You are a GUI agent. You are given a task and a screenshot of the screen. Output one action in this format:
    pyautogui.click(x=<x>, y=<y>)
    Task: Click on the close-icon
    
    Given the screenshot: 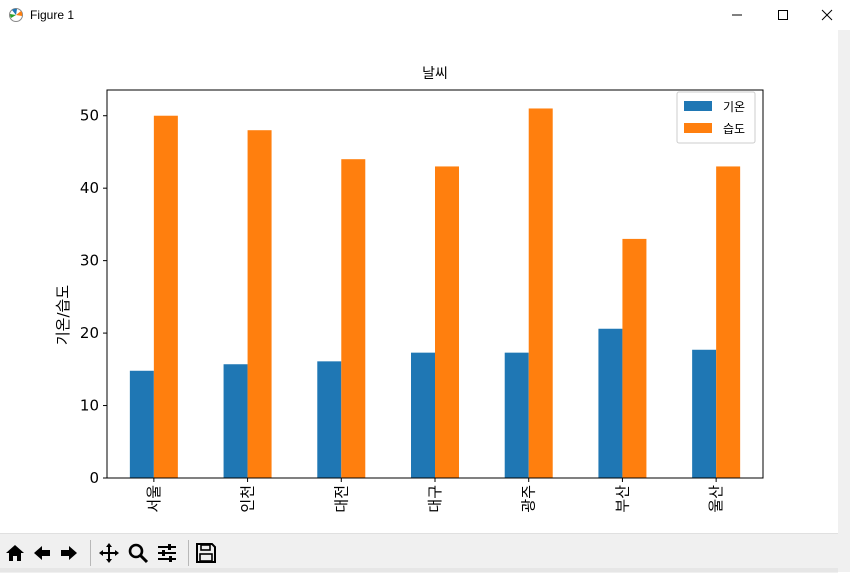 What is the action you would take?
    pyautogui.click(x=827, y=15)
    